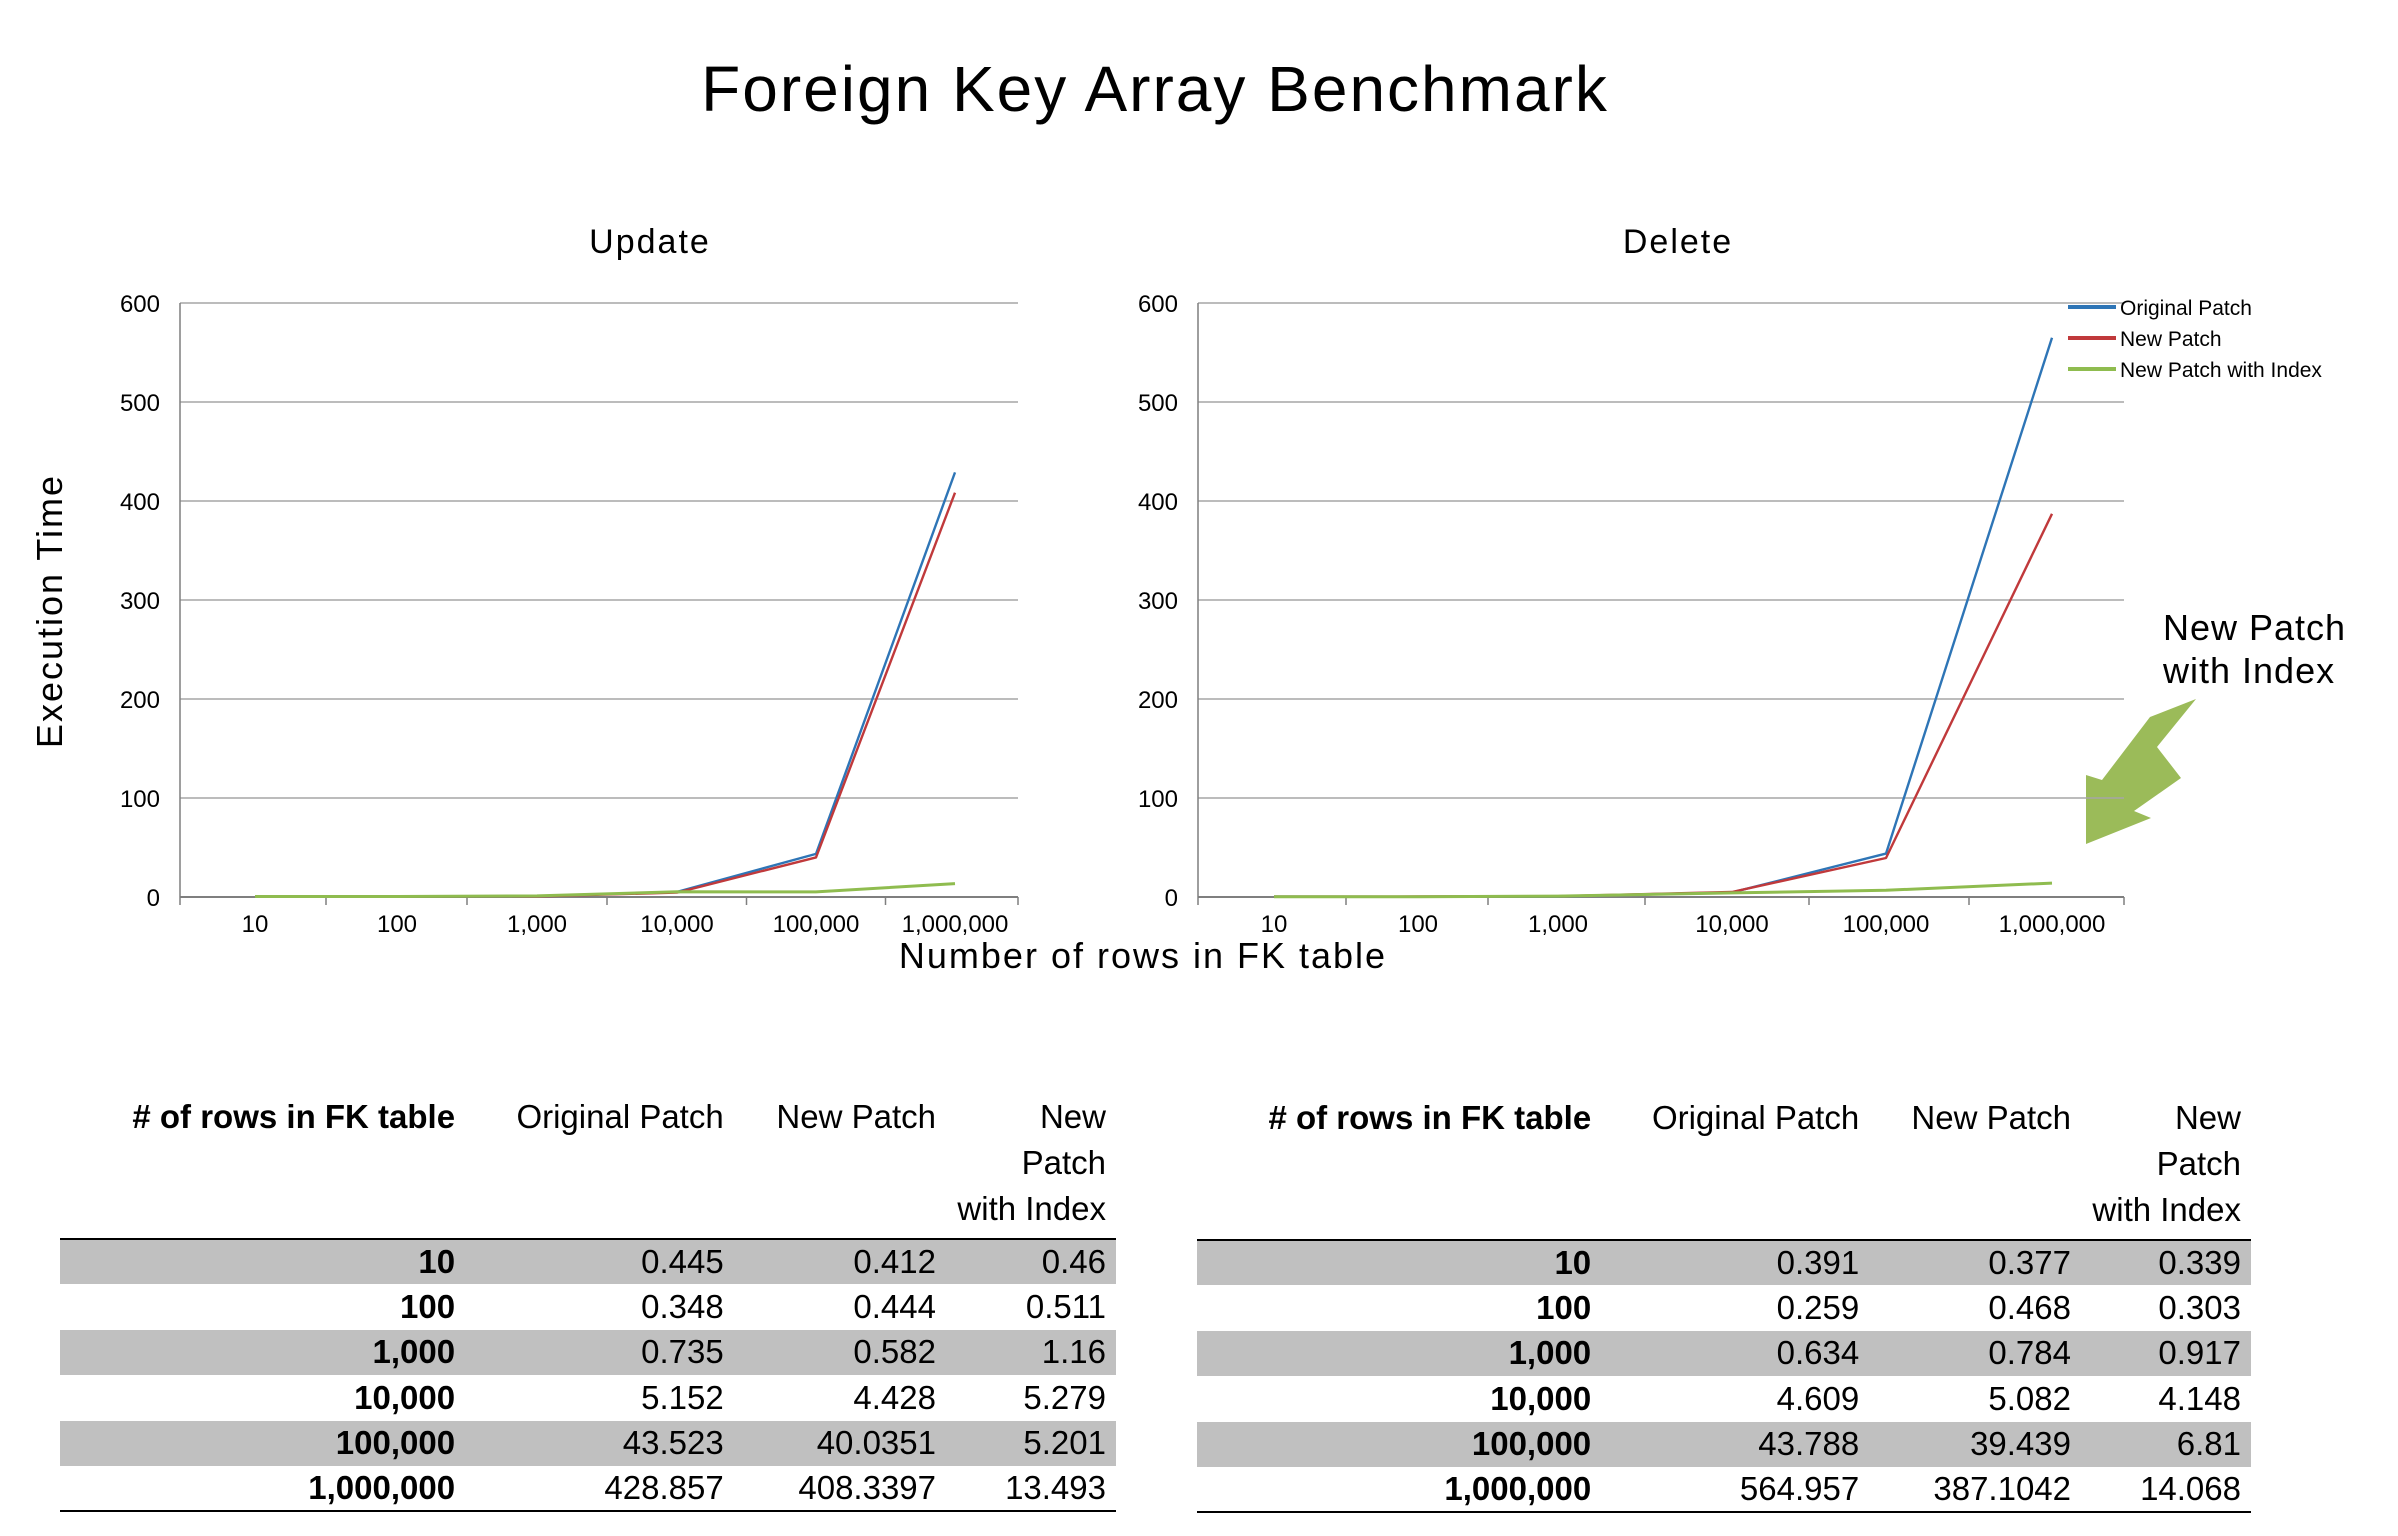 This screenshot has height=1536, width=2398. Describe the element at coordinates (1155, 89) in the screenshot. I see `page-title: Foreign Key Array Benchmark` at that location.